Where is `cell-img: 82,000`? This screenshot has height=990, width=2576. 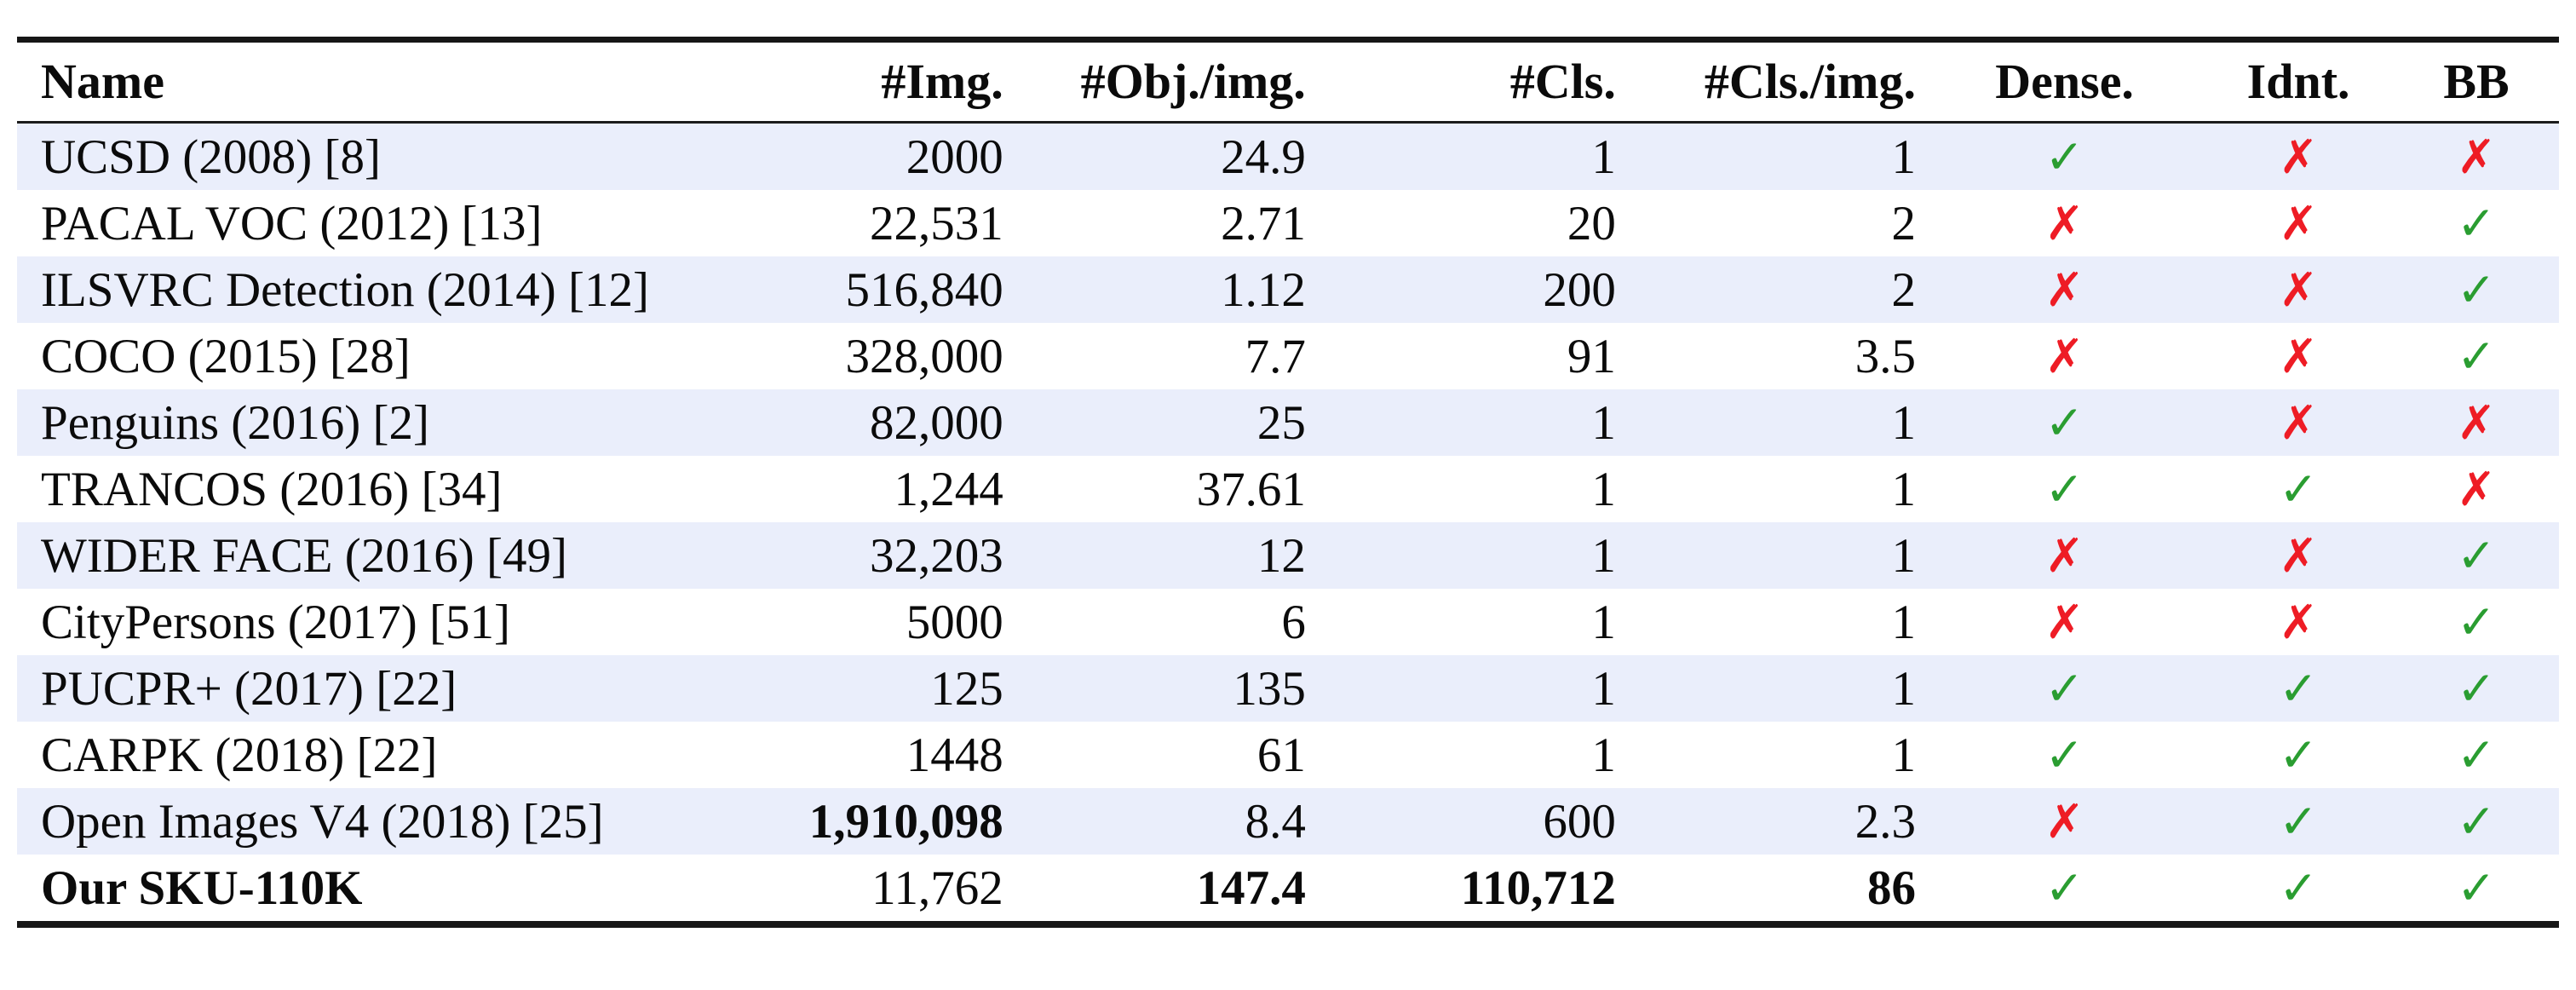
cell-img: 82,000 is located at coordinates (936, 422).